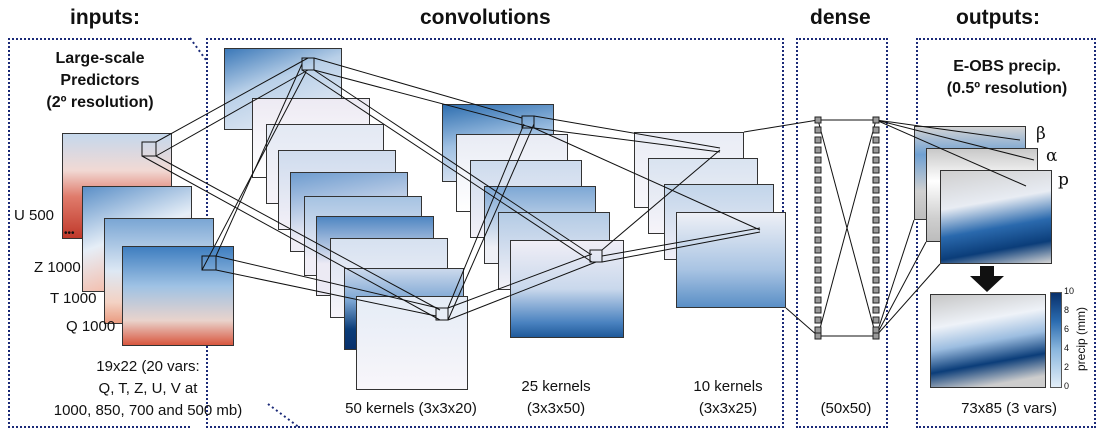 The height and width of the screenshot is (437, 1104). What do you see at coordinates (69, 233) in the screenshot?
I see `input-ellipsis: •••` at bounding box center [69, 233].